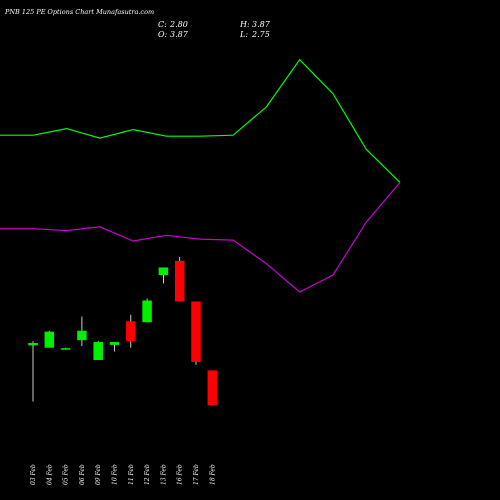  Describe the element at coordinates (82, 474) in the screenshot. I see `x-tick-label: 06 Feb` at that location.